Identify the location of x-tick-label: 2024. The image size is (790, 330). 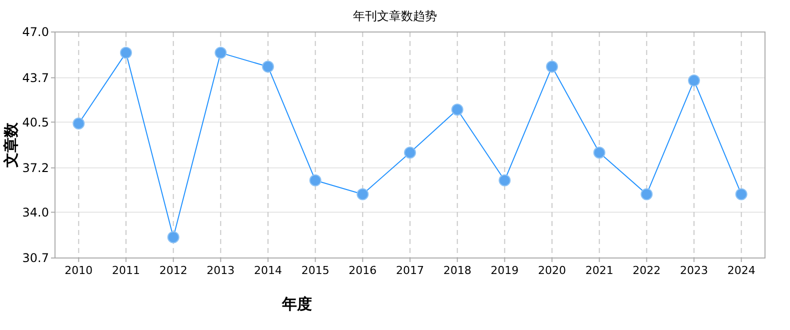
(741, 270).